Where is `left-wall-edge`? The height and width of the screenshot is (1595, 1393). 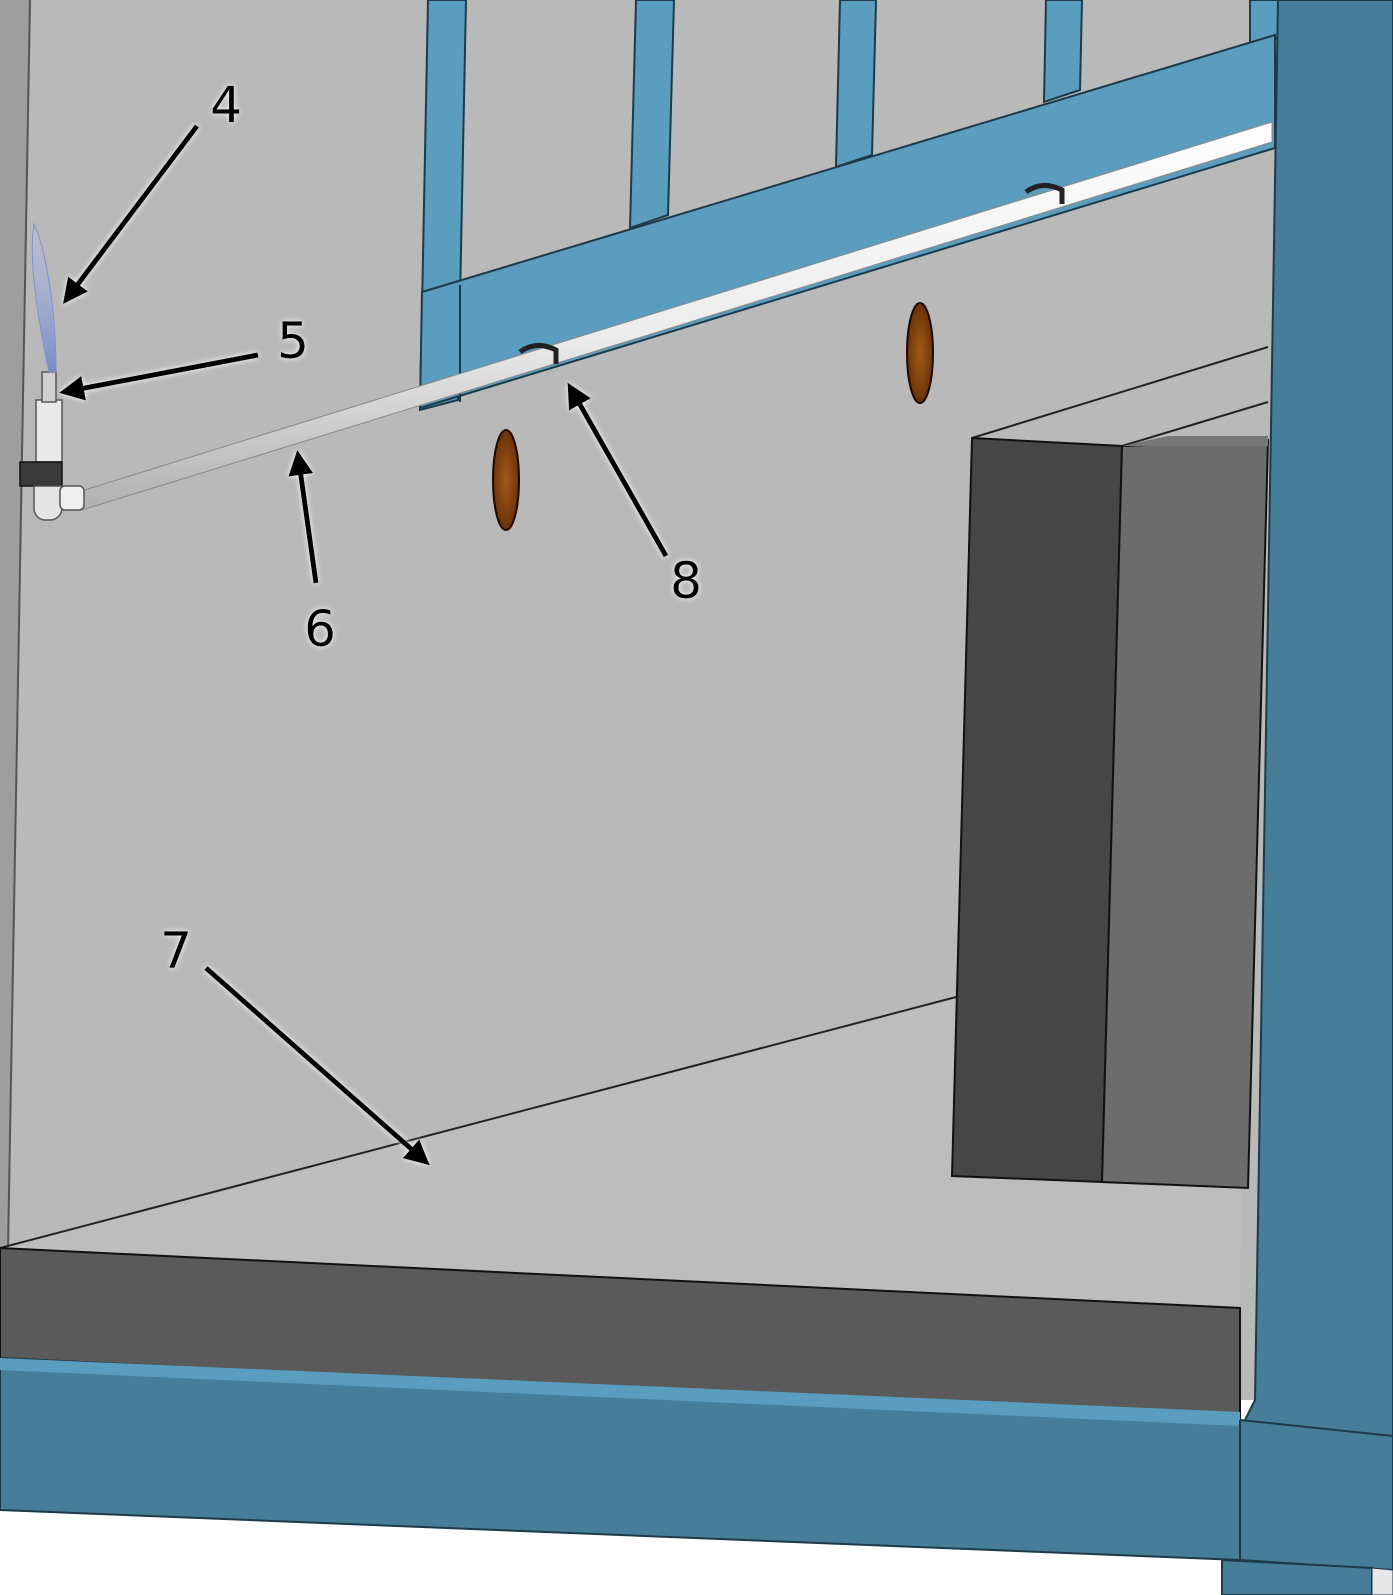
left-wall-edge is located at coordinates (15, 625).